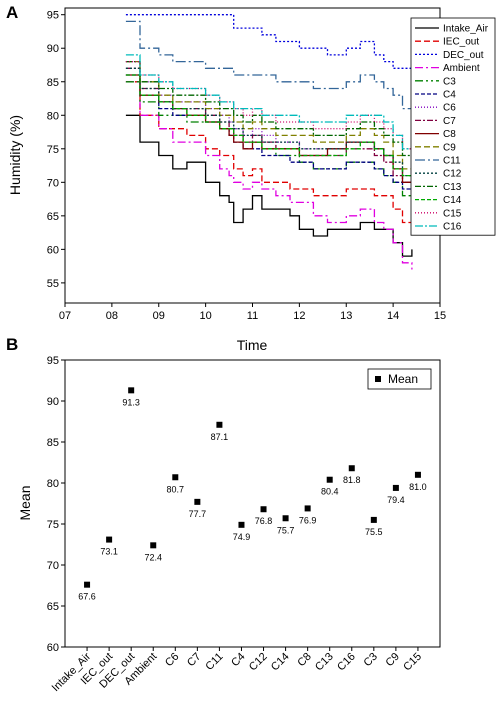 This screenshot has height=707, width=498. Describe the element at coordinates (269, 48) in the screenshot. I see `series-line-dec-out` at that location.